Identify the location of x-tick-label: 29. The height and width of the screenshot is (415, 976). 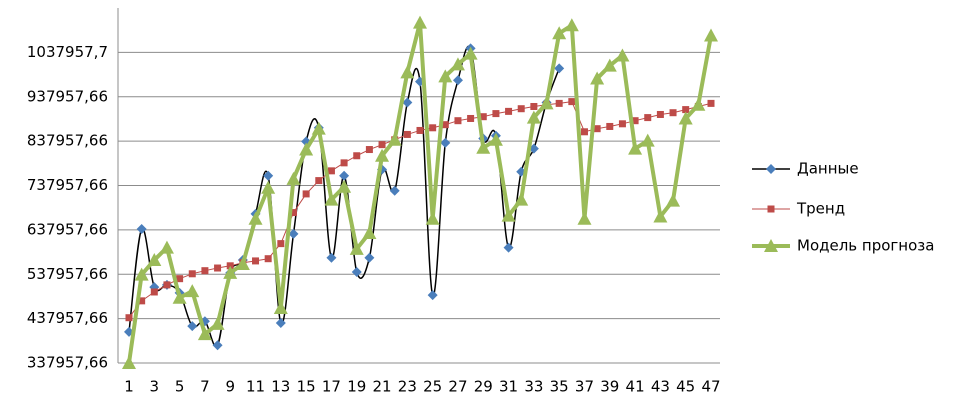
(483, 387).